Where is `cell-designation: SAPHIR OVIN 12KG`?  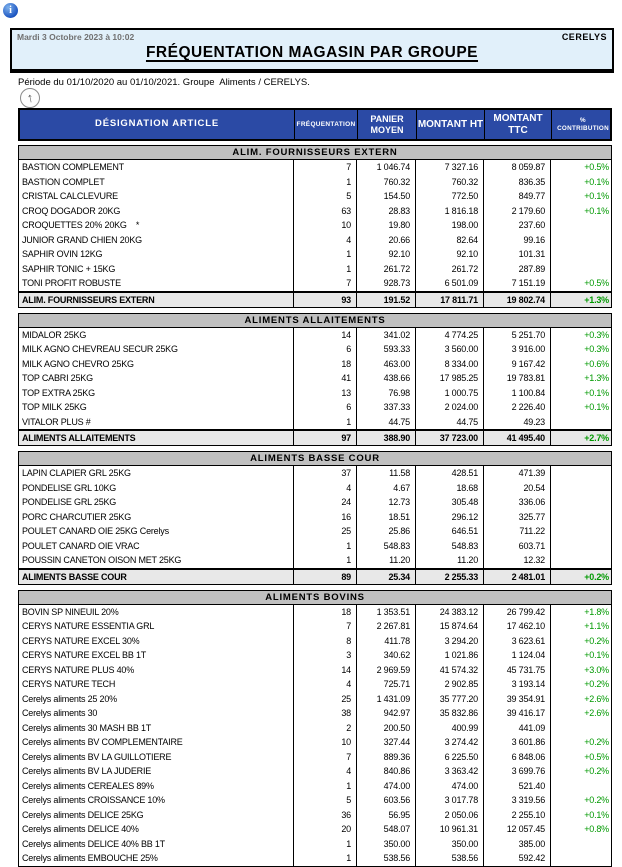
cell-designation: SAPHIR OVIN 12KG is located at coordinates (62, 254).